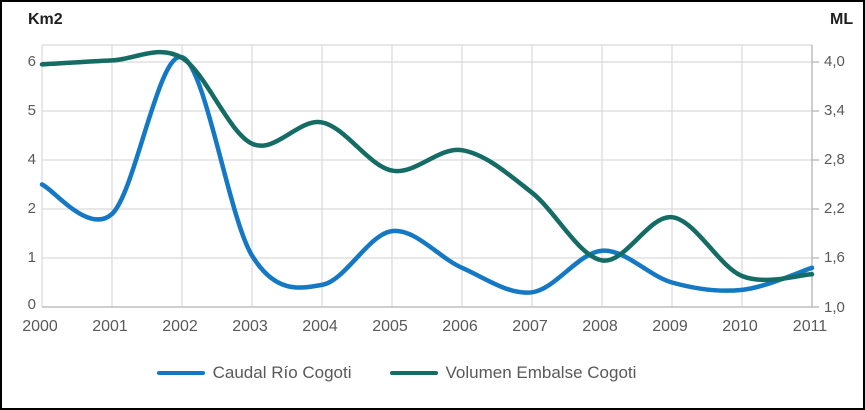  I want to click on x-tick: 2010, so click(740, 326).